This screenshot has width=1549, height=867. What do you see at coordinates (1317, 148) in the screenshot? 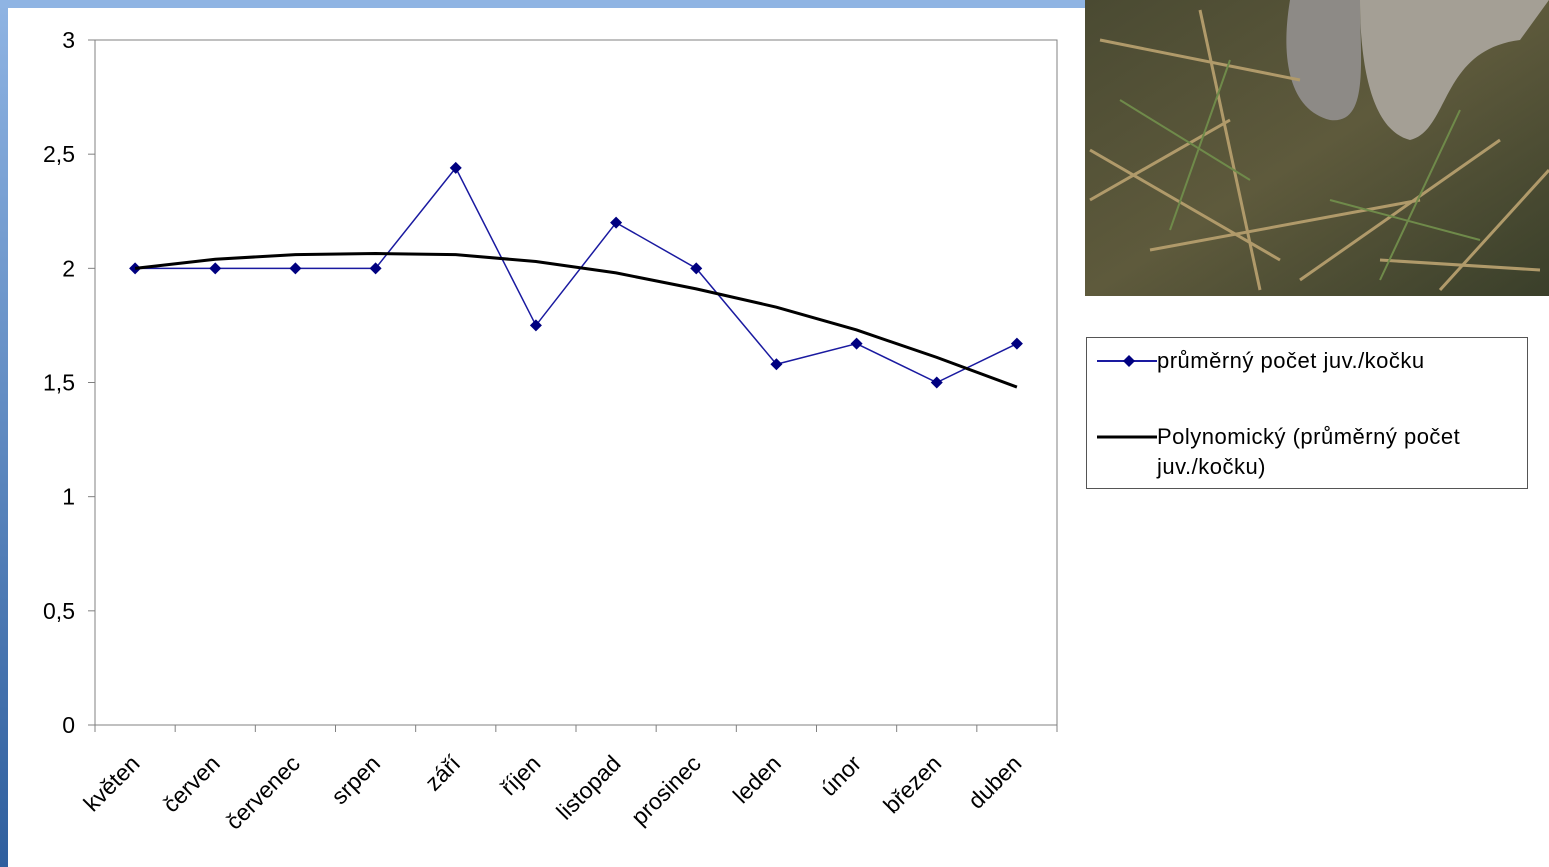
I see `photo` at bounding box center [1317, 148].